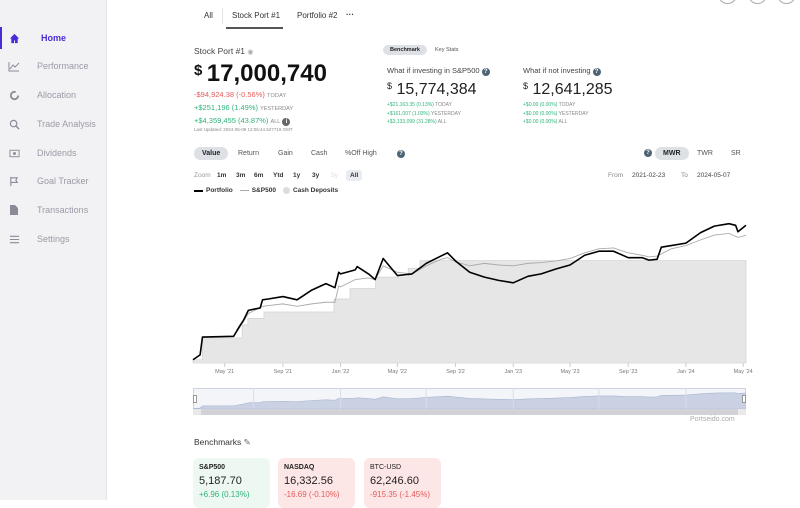 This screenshot has height=508, width=800. What do you see at coordinates (14, 66) in the screenshot?
I see `chart-icon` at bounding box center [14, 66].